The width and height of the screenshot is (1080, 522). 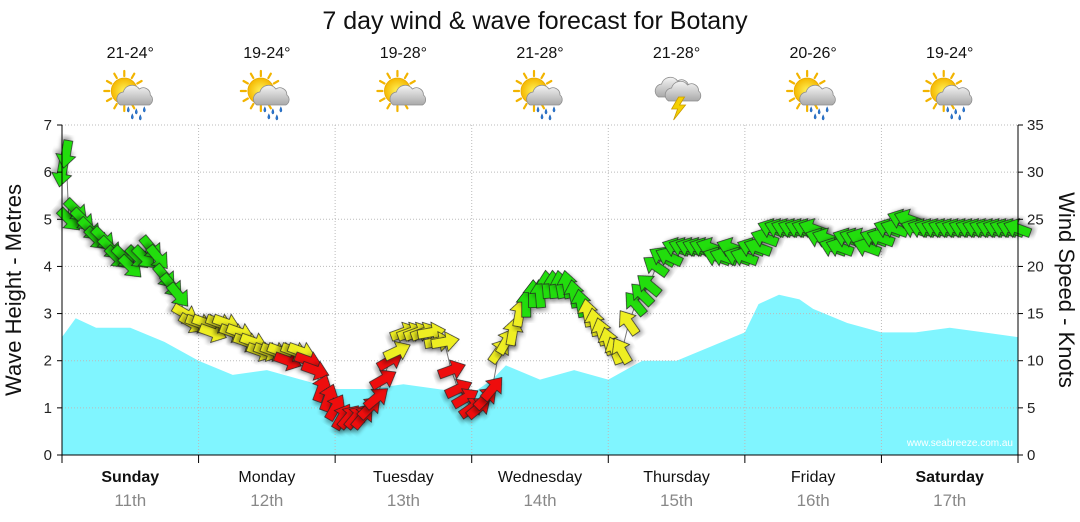 I want to click on day-name-label: Monday, so click(x=266, y=477).